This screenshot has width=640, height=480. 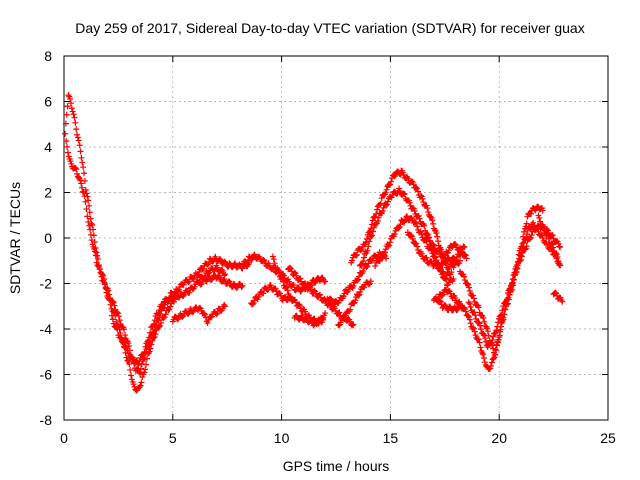 I want to click on x-tick-label: 20, so click(x=499, y=438).